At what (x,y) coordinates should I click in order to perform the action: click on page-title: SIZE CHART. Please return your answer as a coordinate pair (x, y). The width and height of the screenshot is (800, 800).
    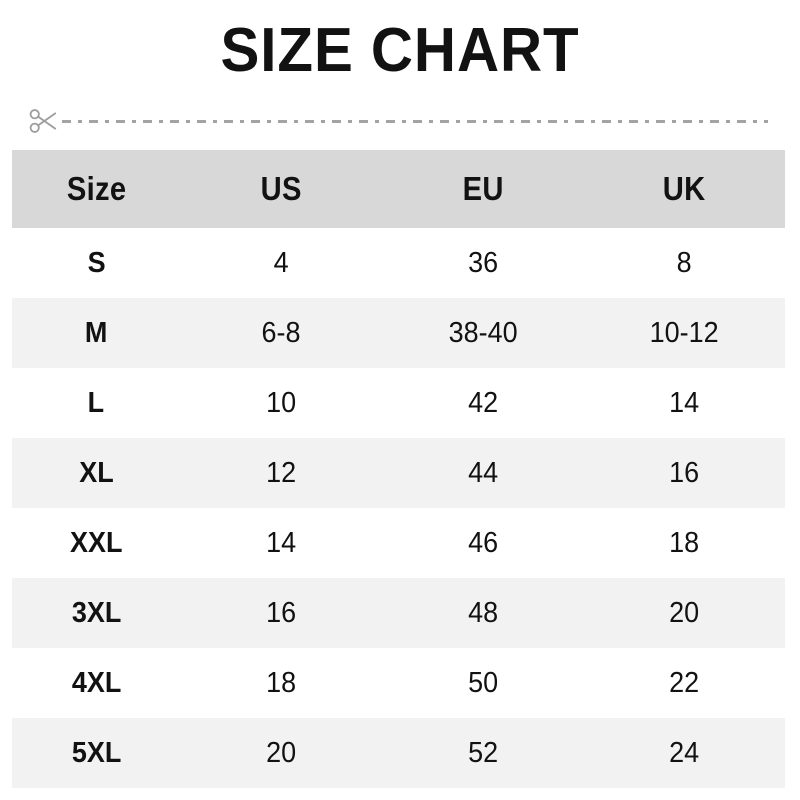
    Looking at the image, I should click on (400, 50).